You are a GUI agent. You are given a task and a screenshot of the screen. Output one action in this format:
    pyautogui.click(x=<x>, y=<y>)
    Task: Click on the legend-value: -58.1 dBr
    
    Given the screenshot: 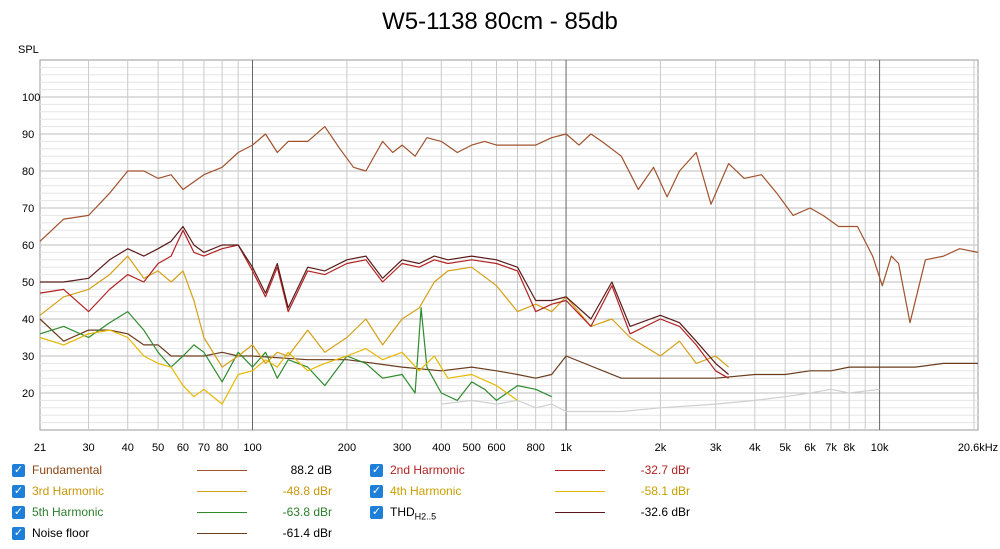 What is the action you would take?
    pyautogui.click(x=665, y=491)
    